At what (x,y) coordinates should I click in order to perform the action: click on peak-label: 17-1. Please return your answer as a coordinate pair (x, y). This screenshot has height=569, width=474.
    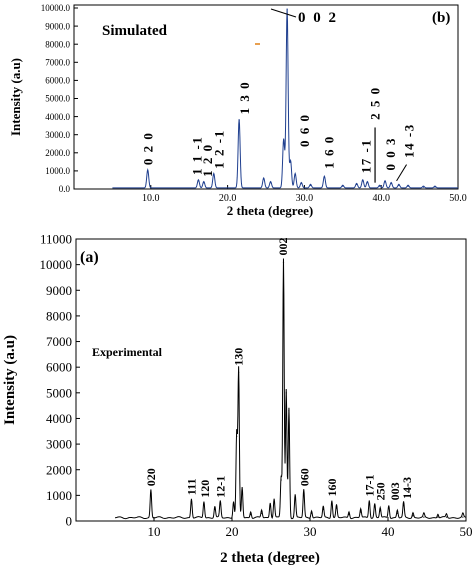
    Looking at the image, I should click on (369, 485).